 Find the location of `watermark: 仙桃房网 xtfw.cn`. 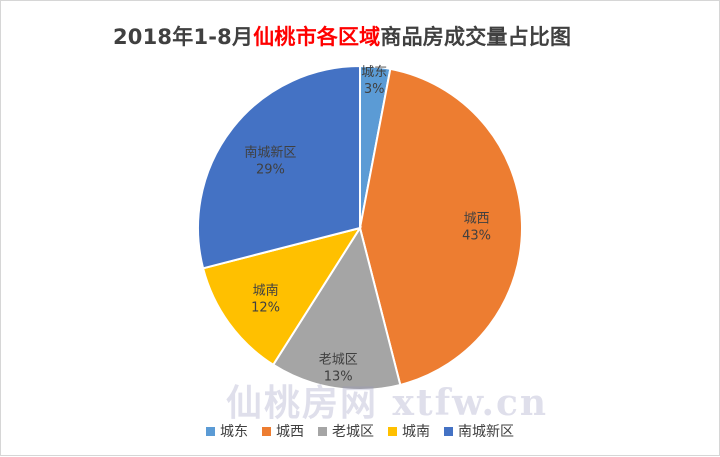

watermark: 仙桃房网 xtfw.cn is located at coordinates (387, 403).